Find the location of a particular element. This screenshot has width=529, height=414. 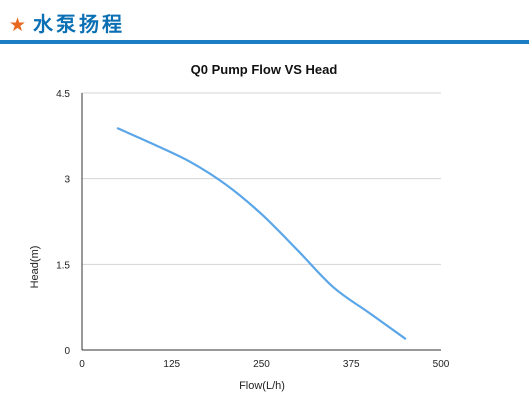

x-tick-label: 375 is located at coordinates (351, 364).